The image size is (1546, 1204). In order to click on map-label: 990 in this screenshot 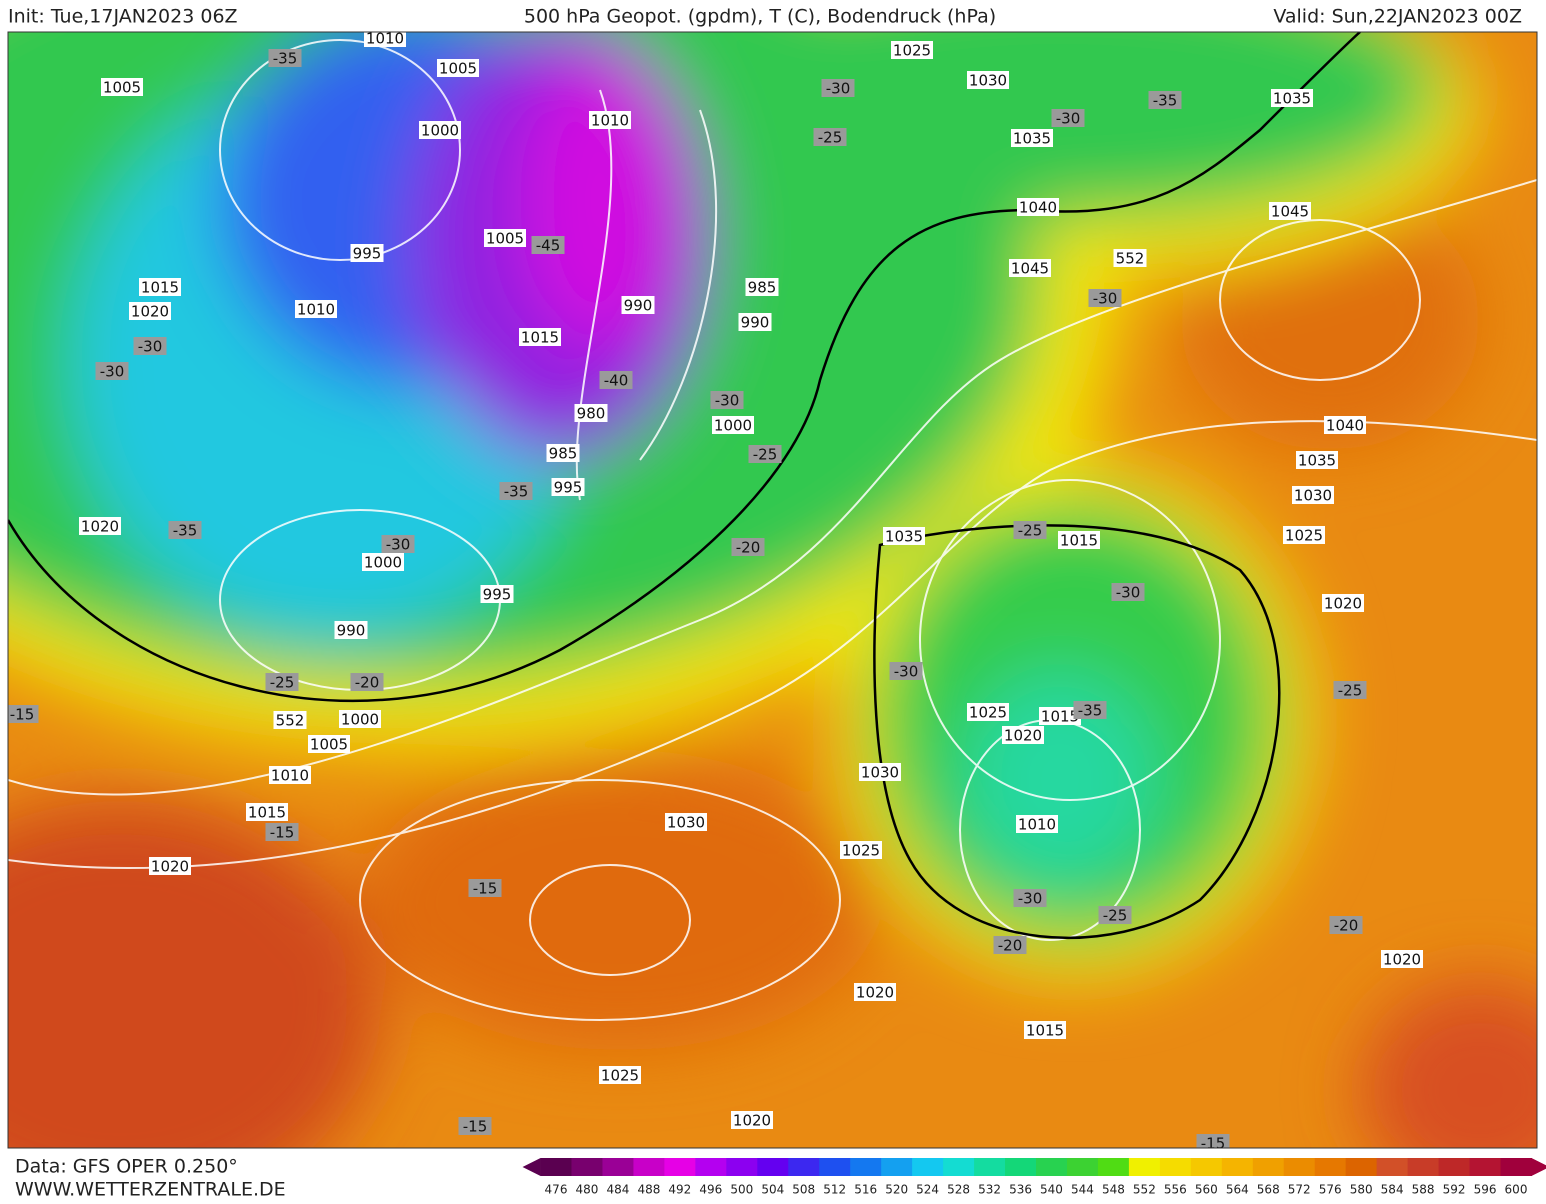, I will do `click(638, 306)`.